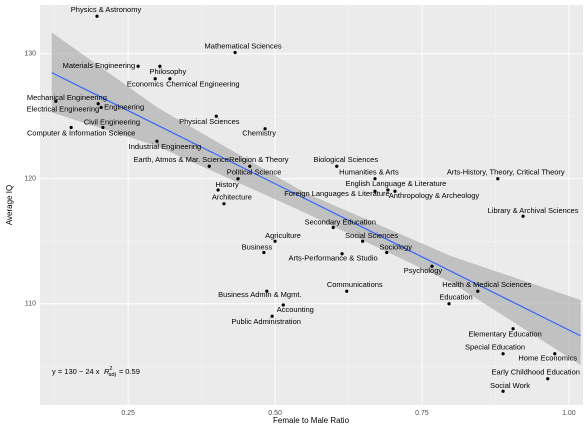 The height and width of the screenshot is (428, 587). What do you see at coordinates (340, 221) in the screenshot?
I see `point-label: Secondary Education` at bounding box center [340, 221].